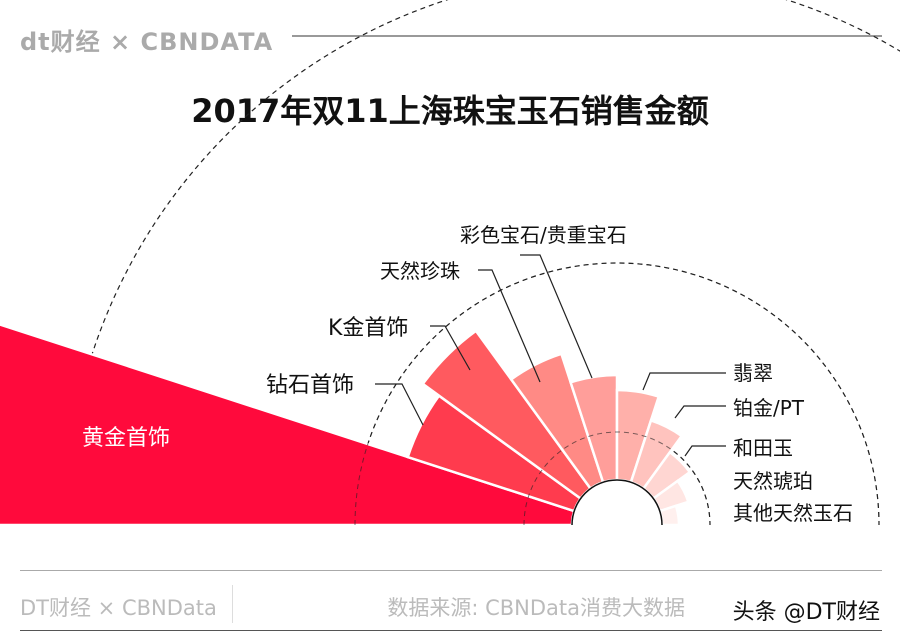 This screenshot has height=639, width=900. I want to click on label-0: 黄金首饰, so click(126, 438).